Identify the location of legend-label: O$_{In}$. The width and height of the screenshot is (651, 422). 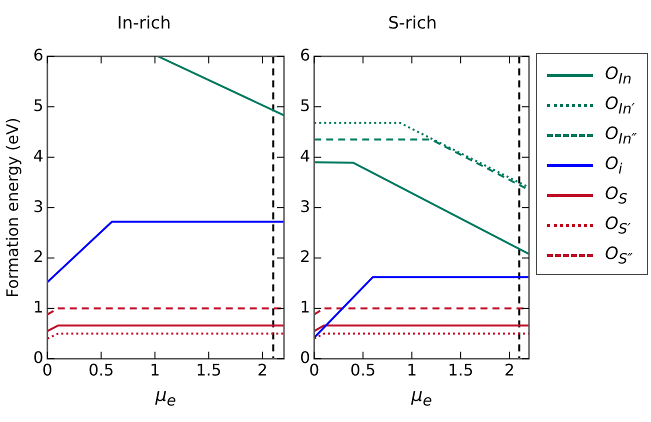
(618, 76).